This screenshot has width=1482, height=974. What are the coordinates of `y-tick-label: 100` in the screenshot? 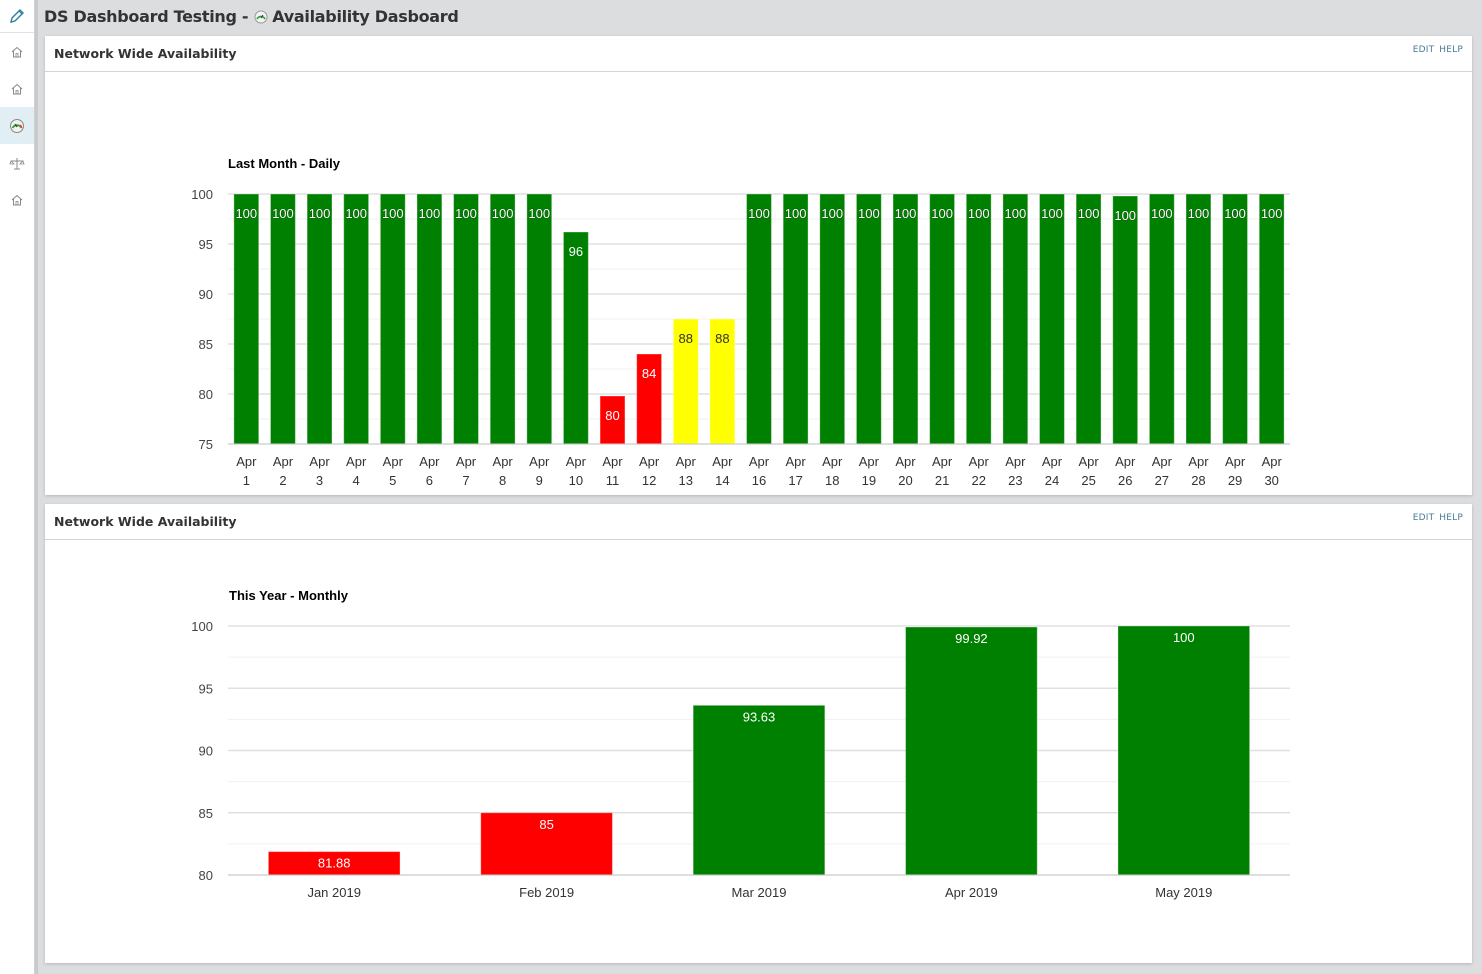 It's located at (202, 626).